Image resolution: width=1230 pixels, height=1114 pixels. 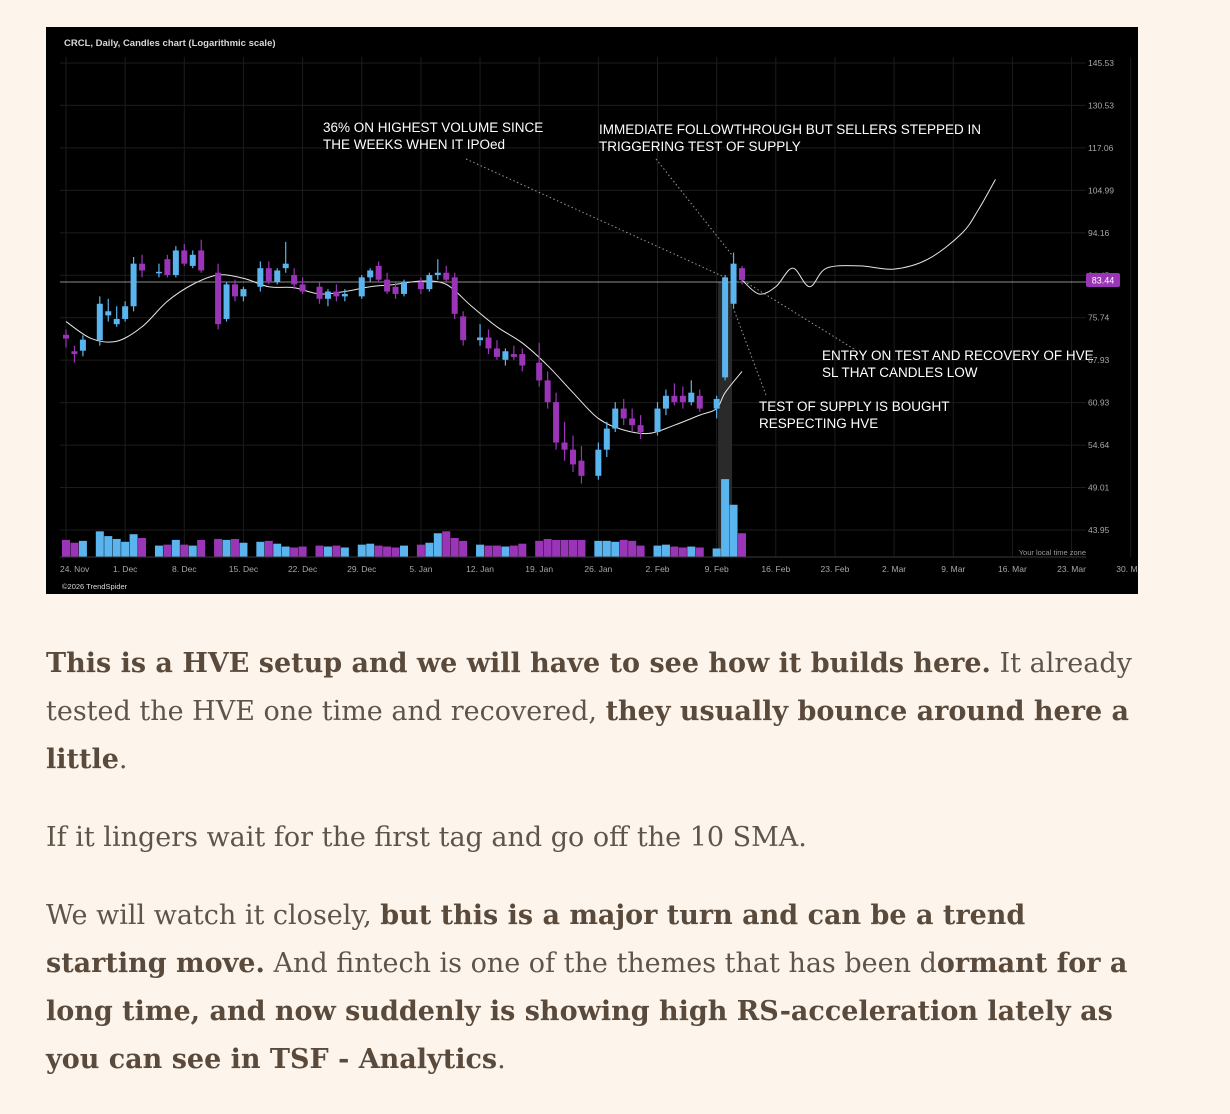 What do you see at coordinates (1101, 190) in the screenshot?
I see `y-tick-label: 104.99` at bounding box center [1101, 190].